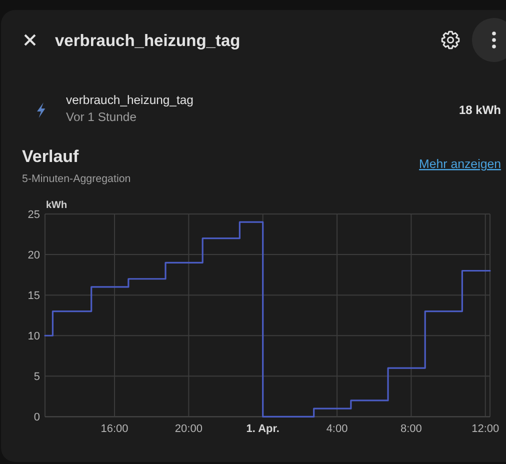 This screenshot has height=464, width=506. I want to click on y-axis-title: kWh, so click(57, 205).